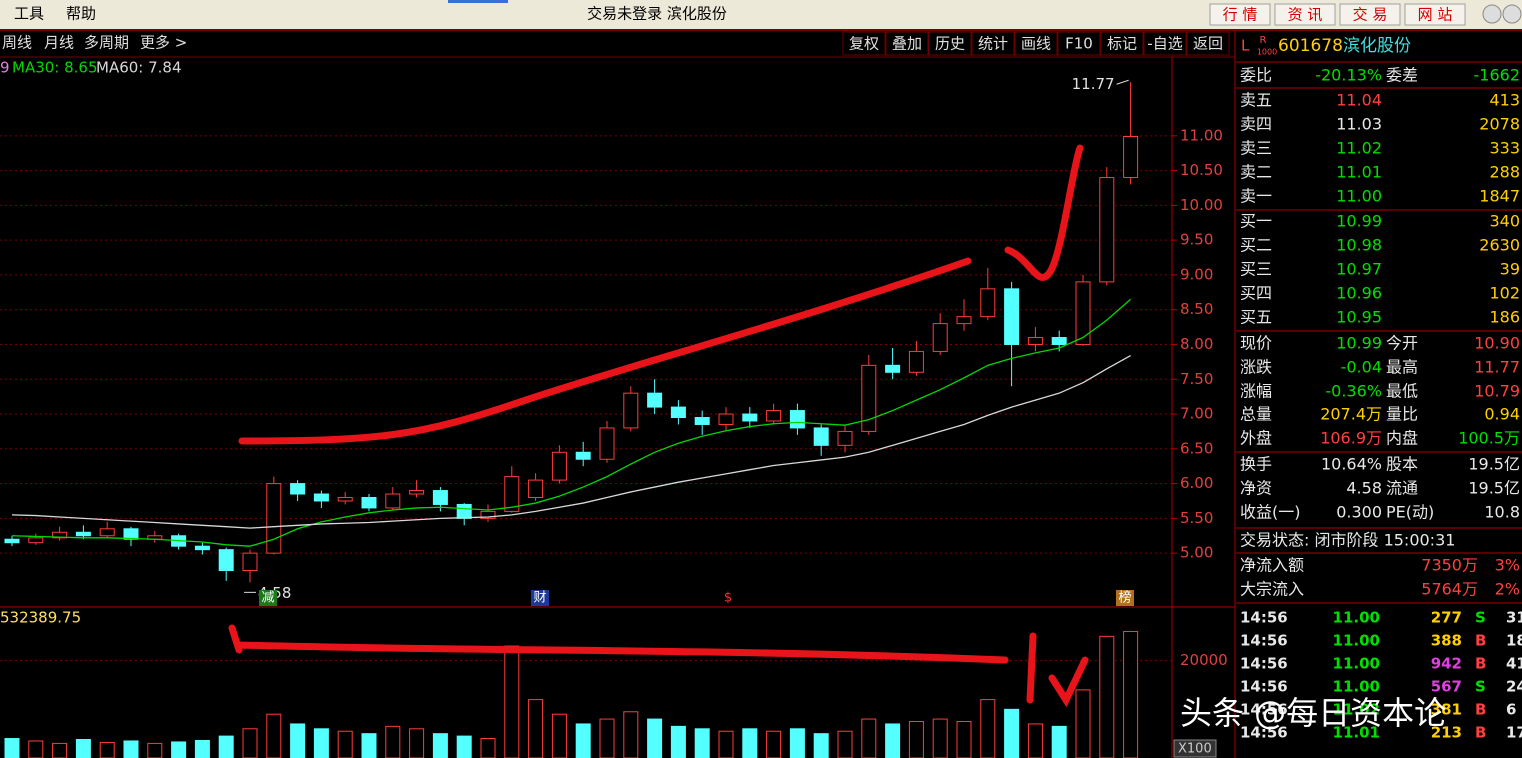 The height and width of the screenshot is (758, 1522). What do you see at coordinates (1256, 343) in the screenshot?
I see `stat-label: 现价` at bounding box center [1256, 343].